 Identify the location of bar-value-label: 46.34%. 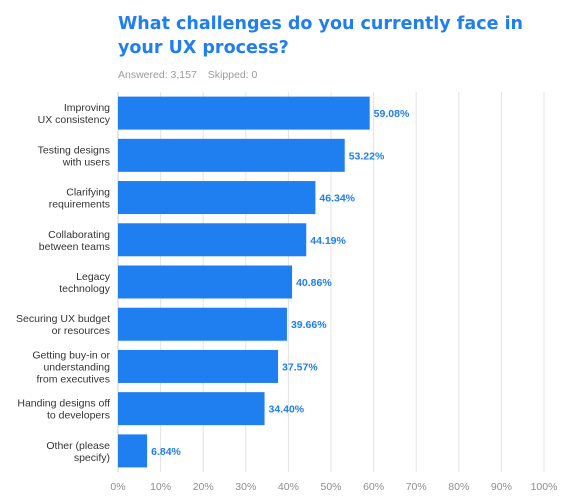
(337, 199).